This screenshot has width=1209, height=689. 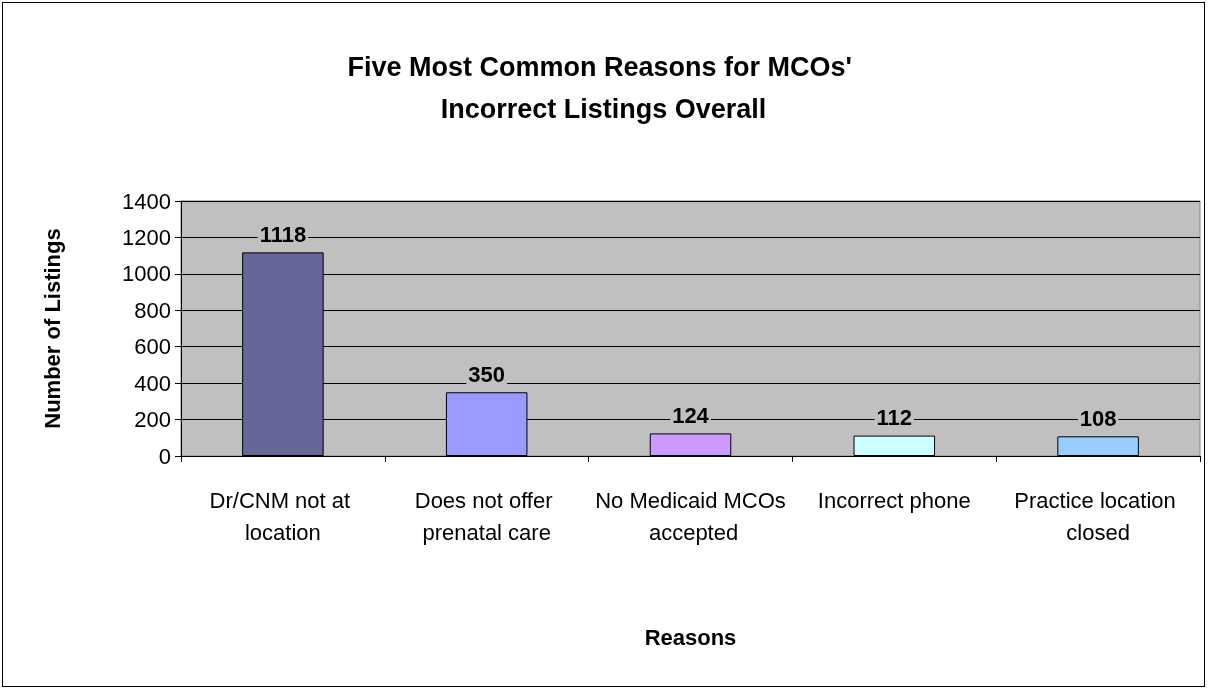 I want to click on x-tick-label: Does not offer prenatal care, so click(x=486, y=516).